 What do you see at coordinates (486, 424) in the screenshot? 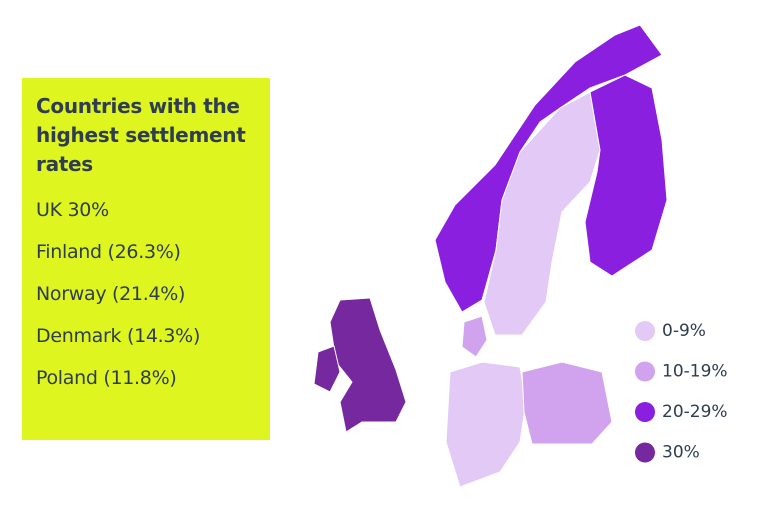
I see `germany` at bounding box center [486, 424].